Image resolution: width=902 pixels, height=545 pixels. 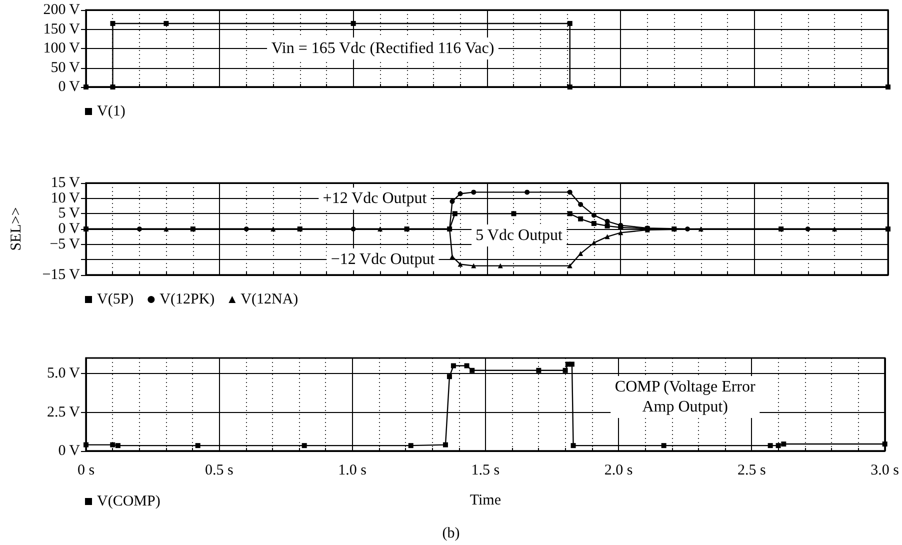 I want to click on y-tick-label: 200 V, so click(x=61, y=10).